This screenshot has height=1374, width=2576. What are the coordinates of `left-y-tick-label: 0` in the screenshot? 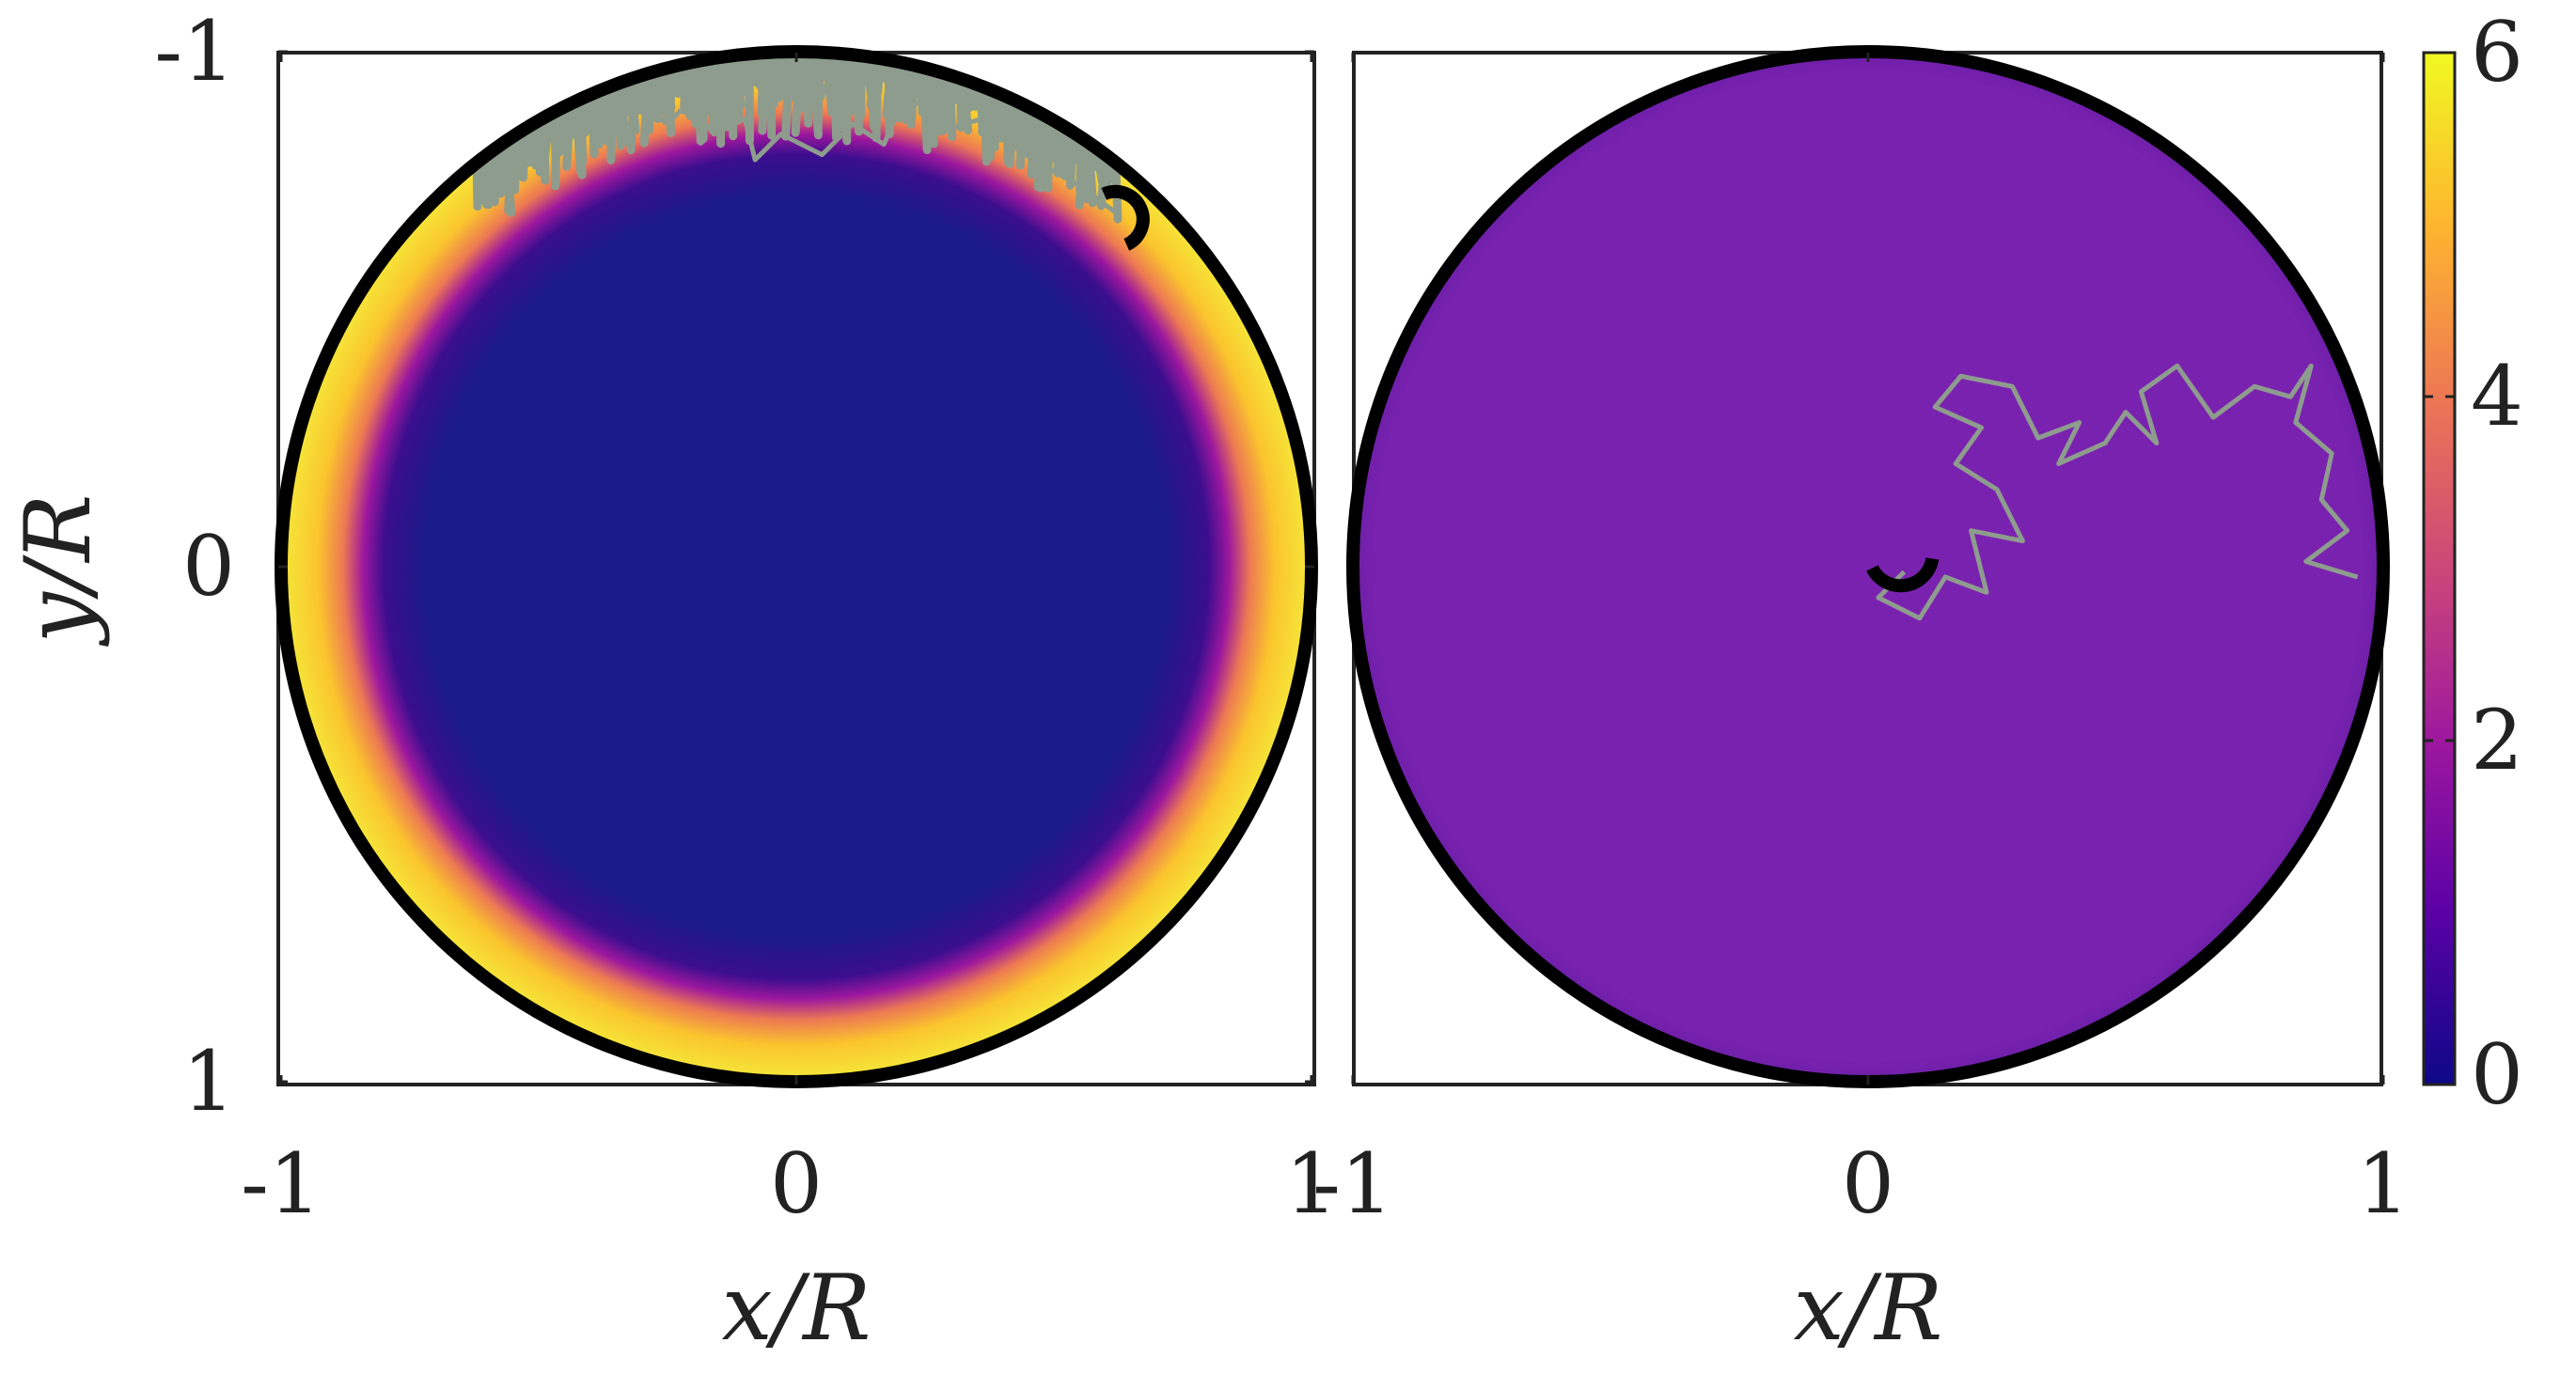 It's located at (209, 566).